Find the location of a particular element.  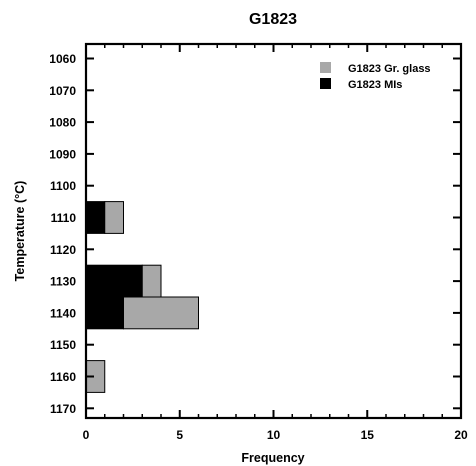

y-tick-label: 1110 is located at coordinates (64, 218).